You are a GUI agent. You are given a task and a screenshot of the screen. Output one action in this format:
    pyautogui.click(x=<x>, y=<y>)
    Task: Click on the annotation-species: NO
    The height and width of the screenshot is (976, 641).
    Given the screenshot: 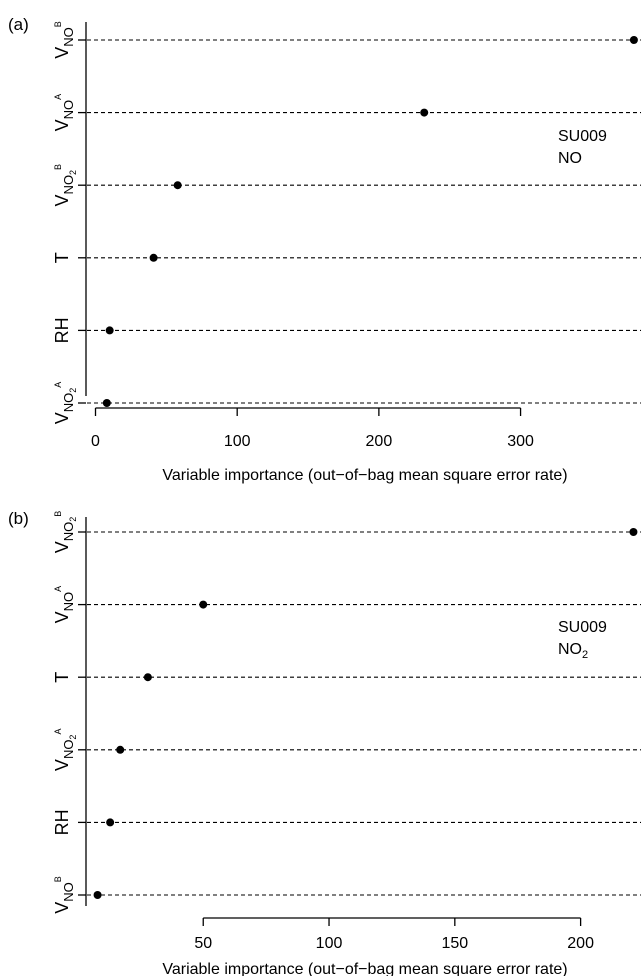 What is the action you would take?
    pyautogui.click(x=570, y=158)
    